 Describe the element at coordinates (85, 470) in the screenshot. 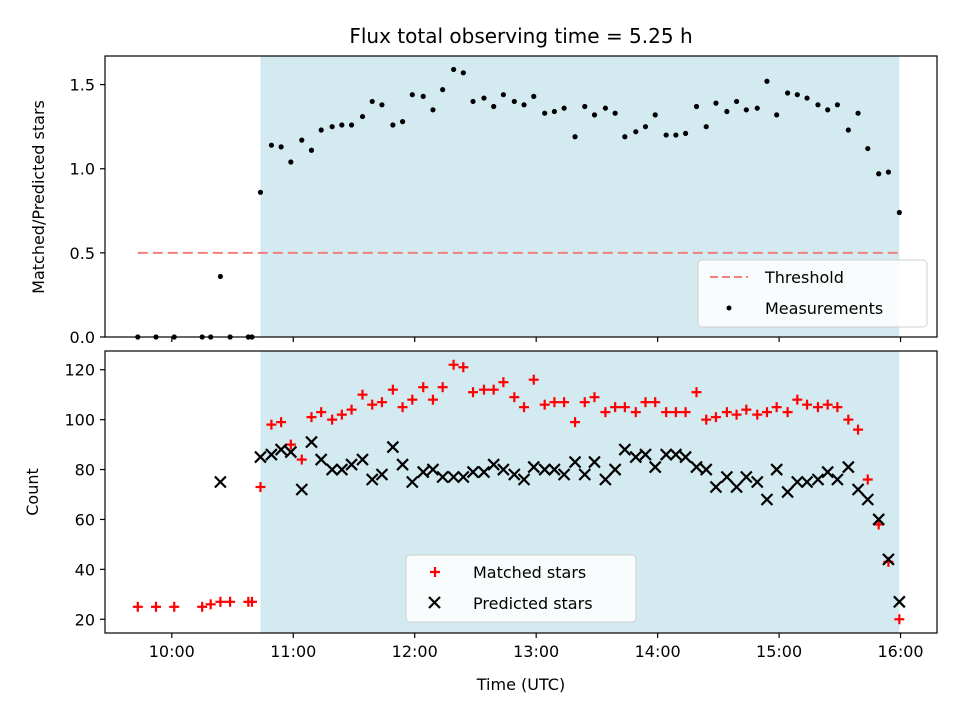

I see `y-tick-label: 80` at that location.